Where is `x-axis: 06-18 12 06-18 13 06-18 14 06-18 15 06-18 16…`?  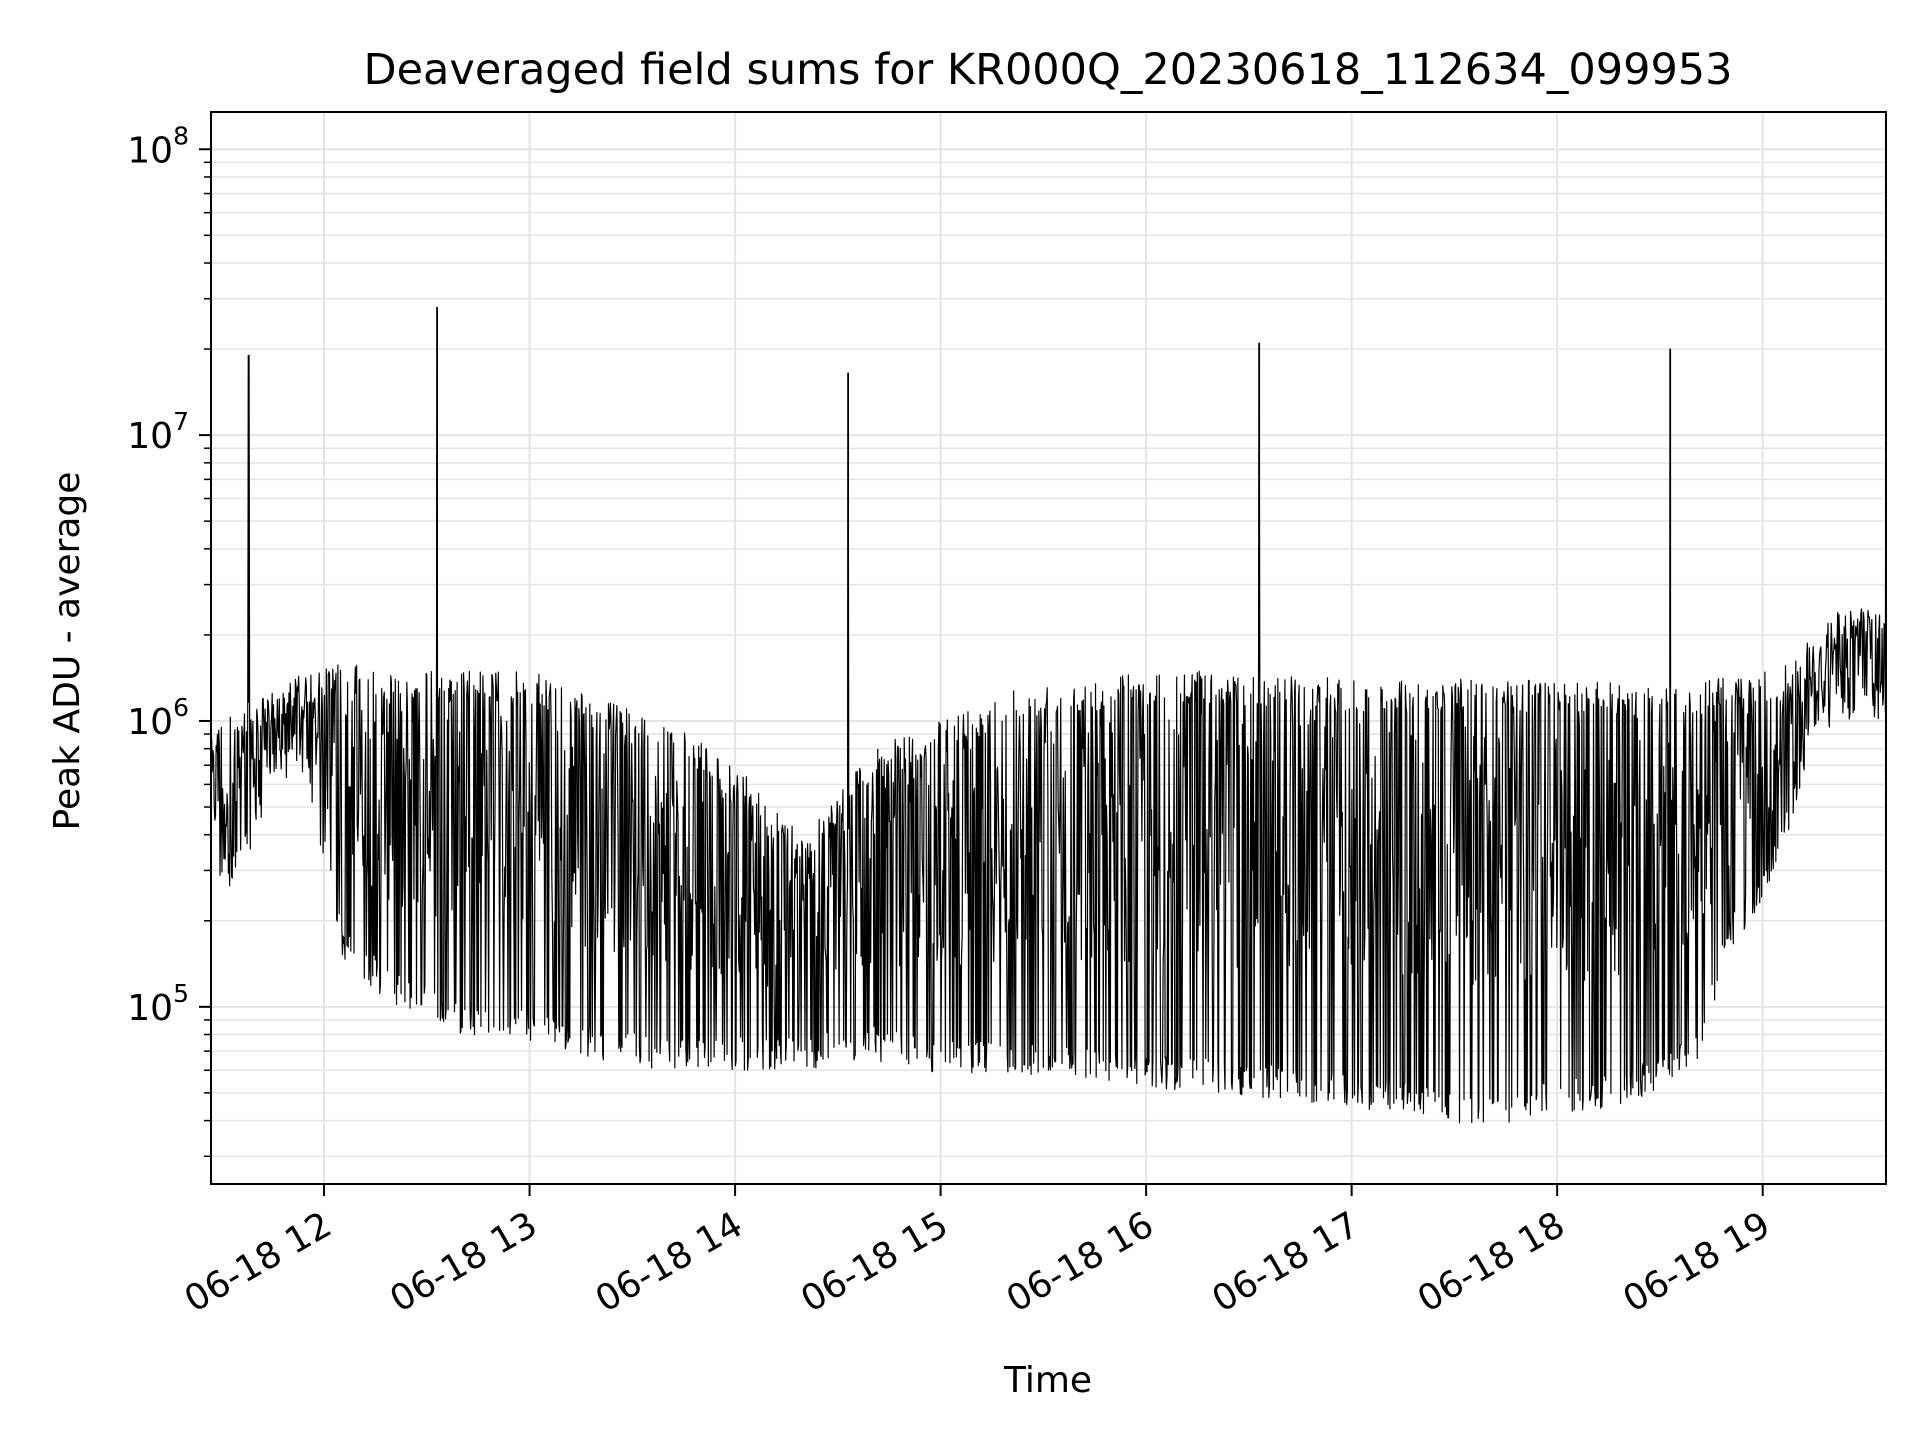 x-axis: 06-18 12 06-18 13 06-18 14 06-18 15 06-18 16… is located at coordinates (977, 1252).